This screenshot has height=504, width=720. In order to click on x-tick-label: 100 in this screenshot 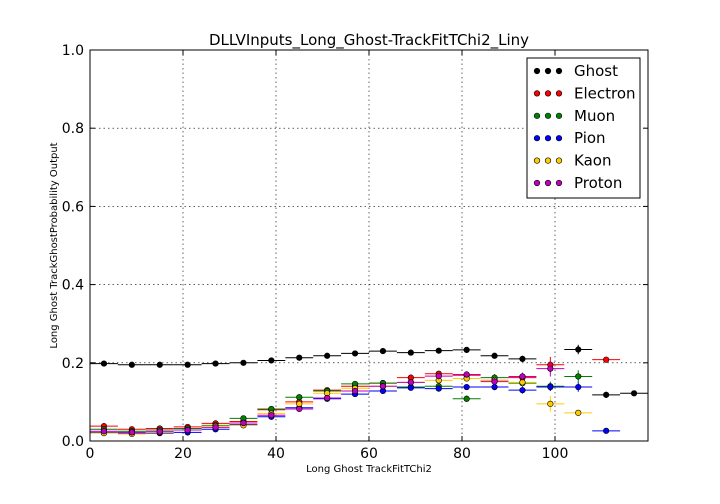, I will do `click(555, 454)`.